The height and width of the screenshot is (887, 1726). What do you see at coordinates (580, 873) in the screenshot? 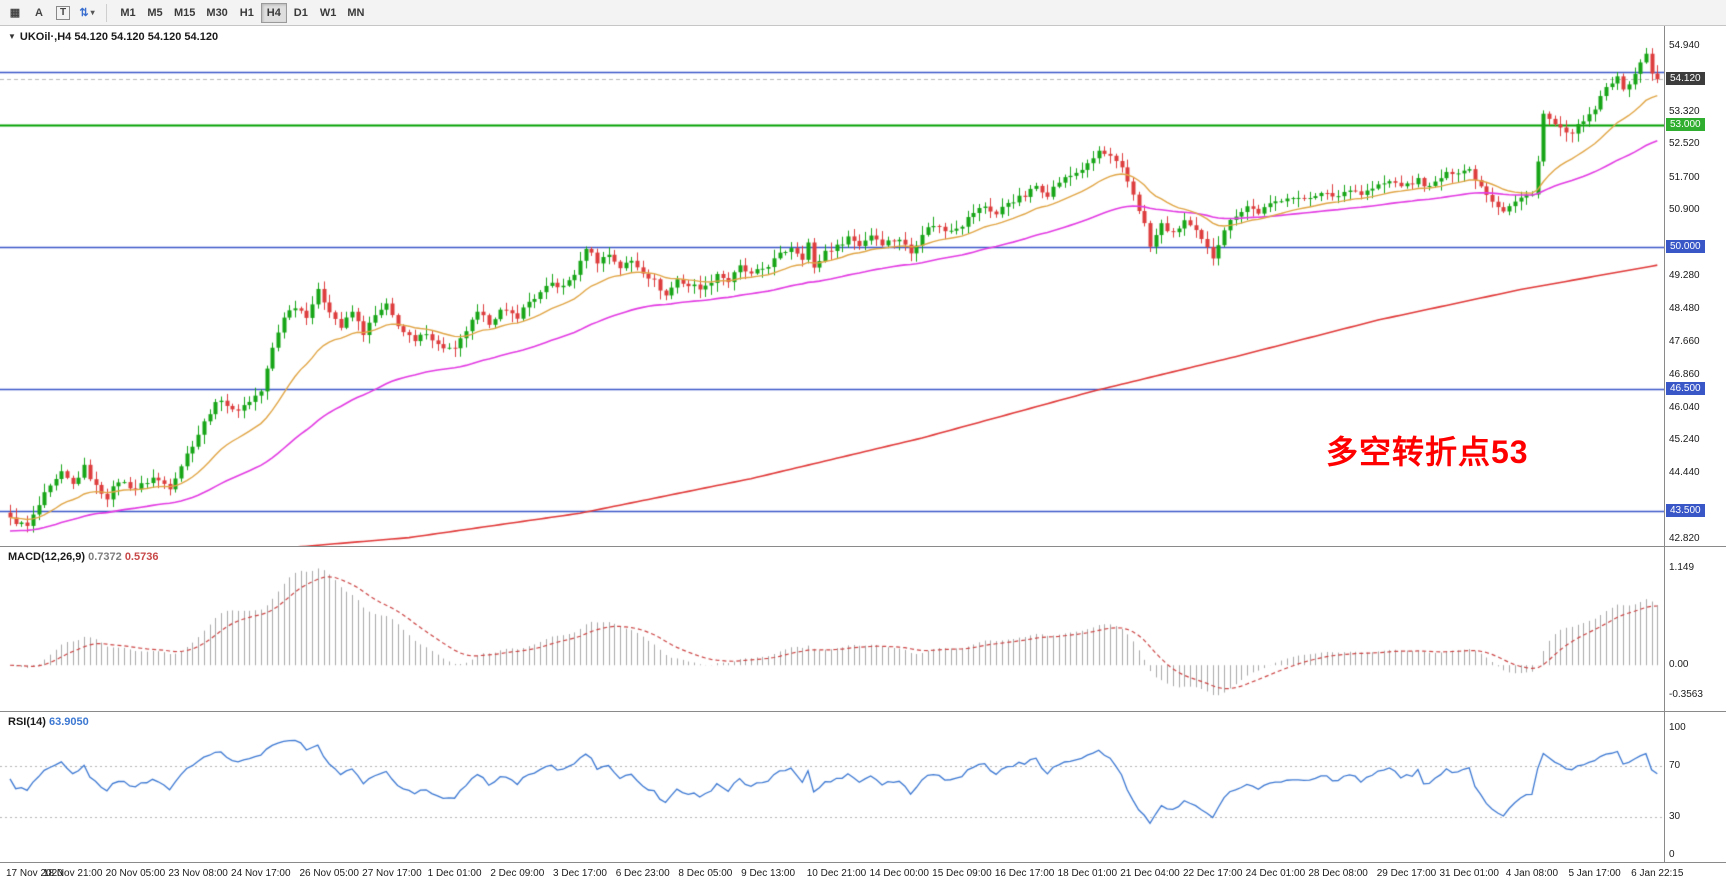
I see `time-tick-label: 3 Dec 17:00` at bounding box center [580, 873].